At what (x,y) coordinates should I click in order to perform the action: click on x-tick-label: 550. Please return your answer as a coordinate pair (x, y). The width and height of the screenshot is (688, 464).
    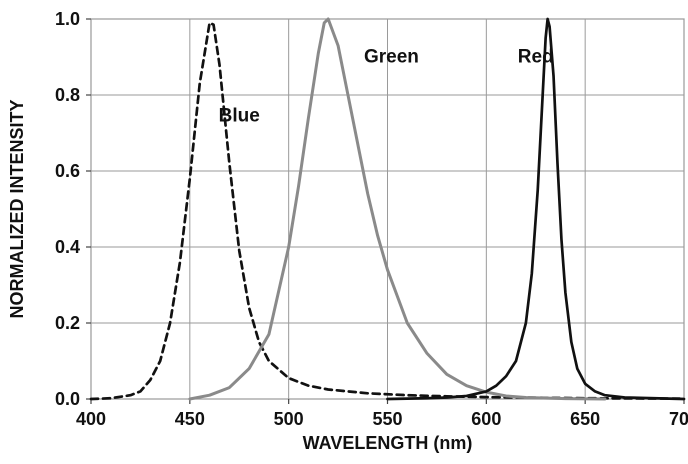
    Looking at the image, I should click on (387, 419).